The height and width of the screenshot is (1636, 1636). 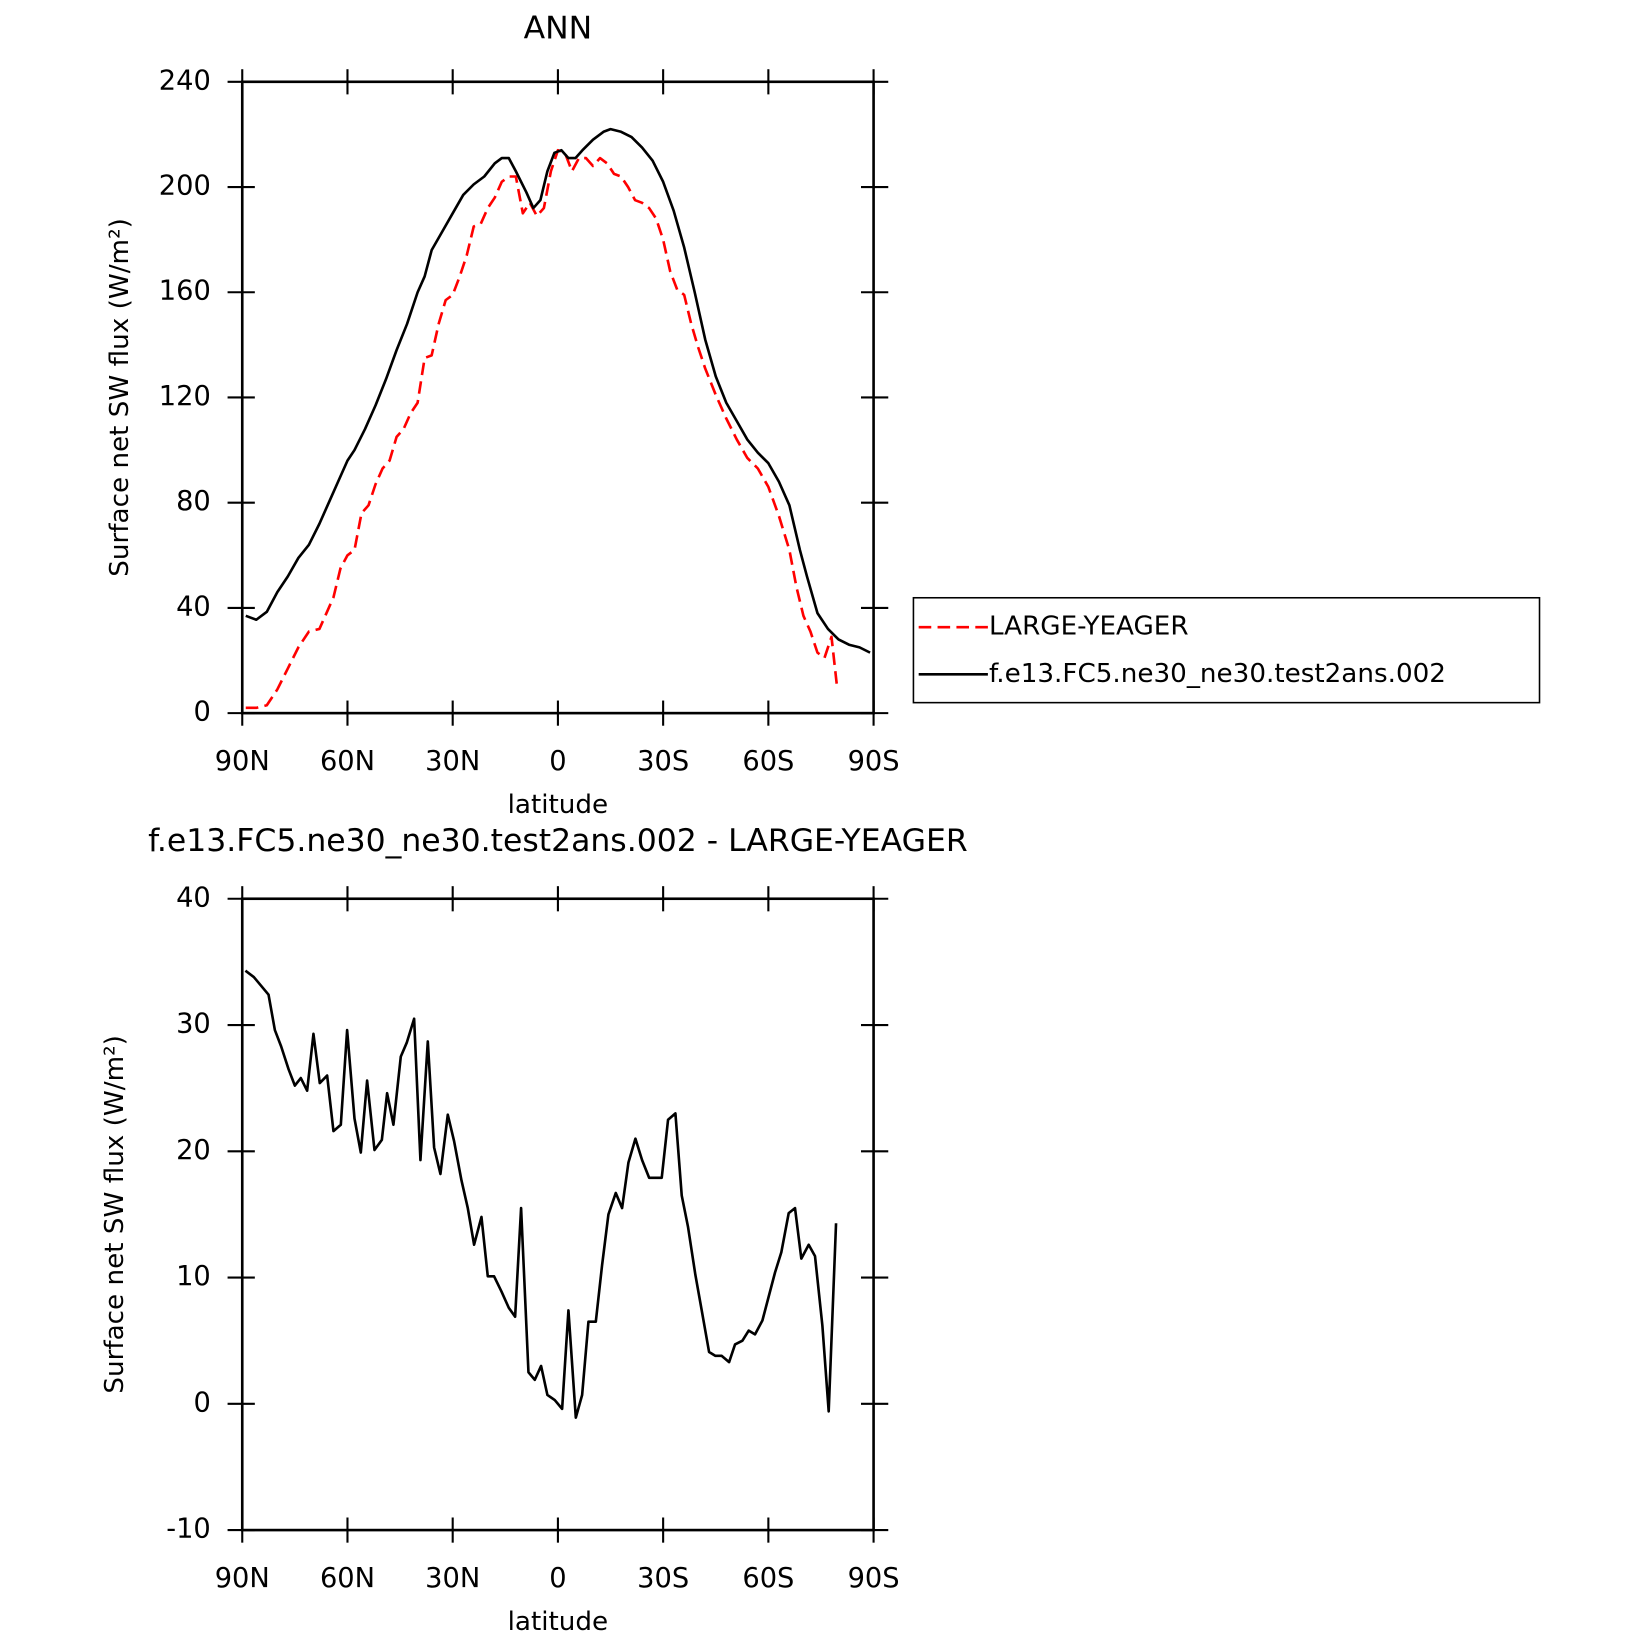 What do you see at coordinates (1217, 674) in the screenshot?
I see `legend-label: f.e13.FC5.ne30_ne30.test2ans.002` at bounding box center [1217, 674].